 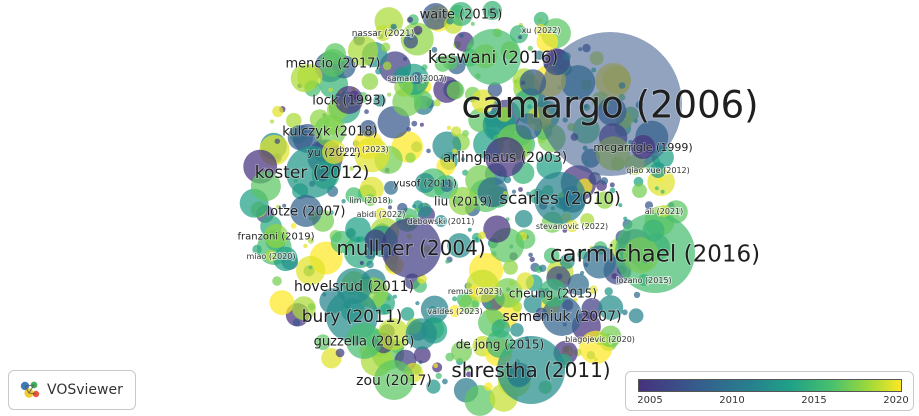 I want to click on node-label: abidi (2022), so click(x=381, y=214).